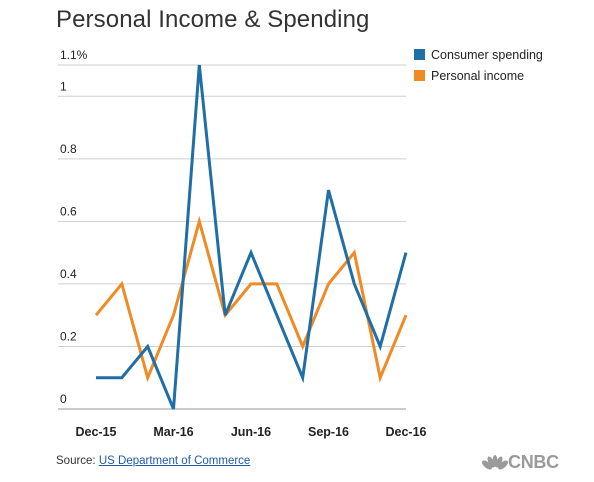 The height and width of the screenshot is (482, 594). I want to click on legend-label-consumer-spending: Consumer spending, so click(487, 54).